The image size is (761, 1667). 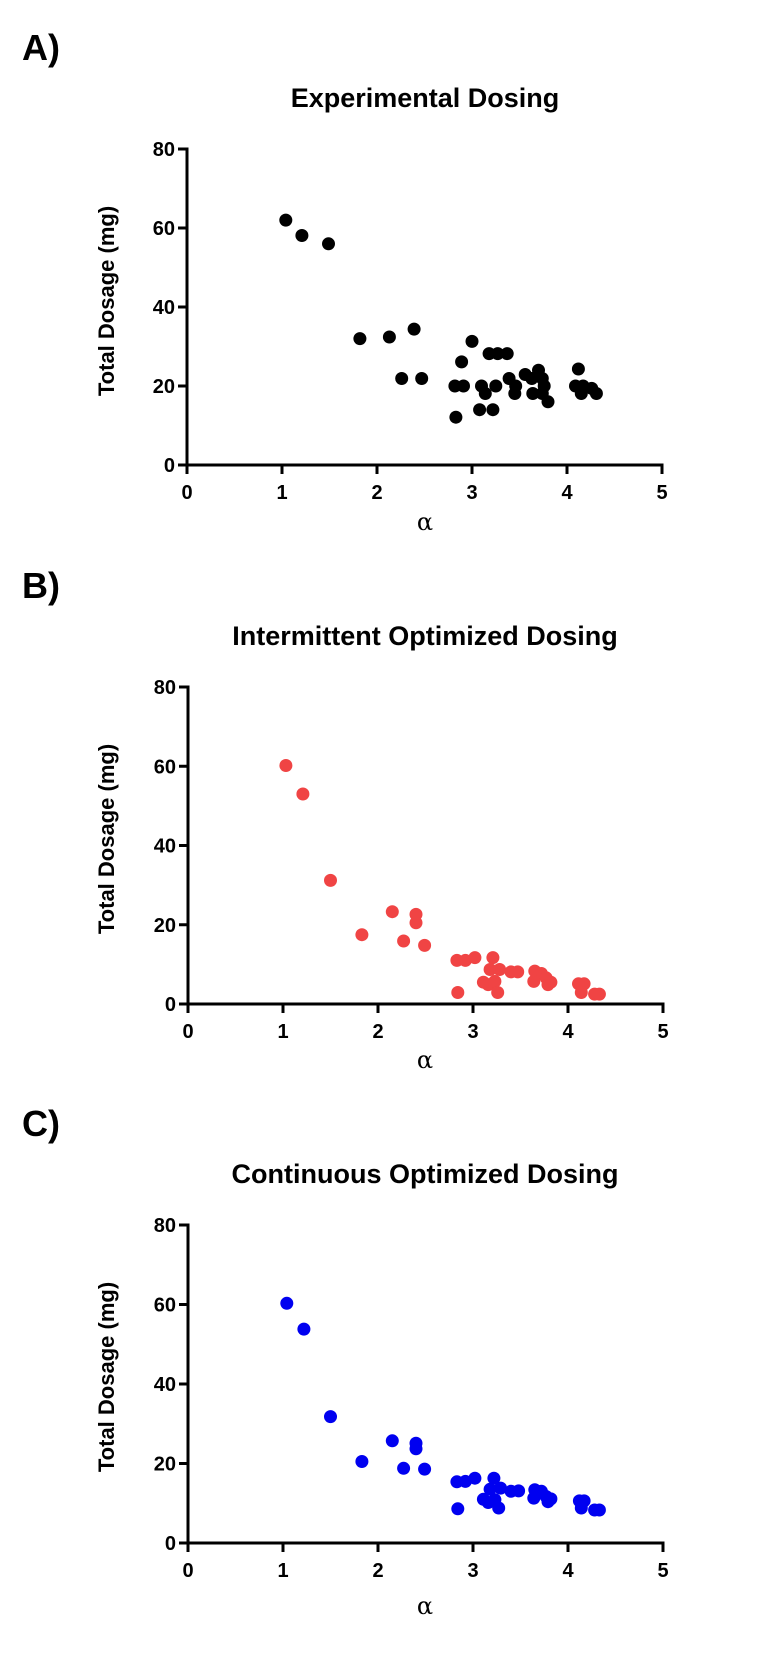 I want to click on chart-title: Experimental Dosing, so click(x=425, y=98).